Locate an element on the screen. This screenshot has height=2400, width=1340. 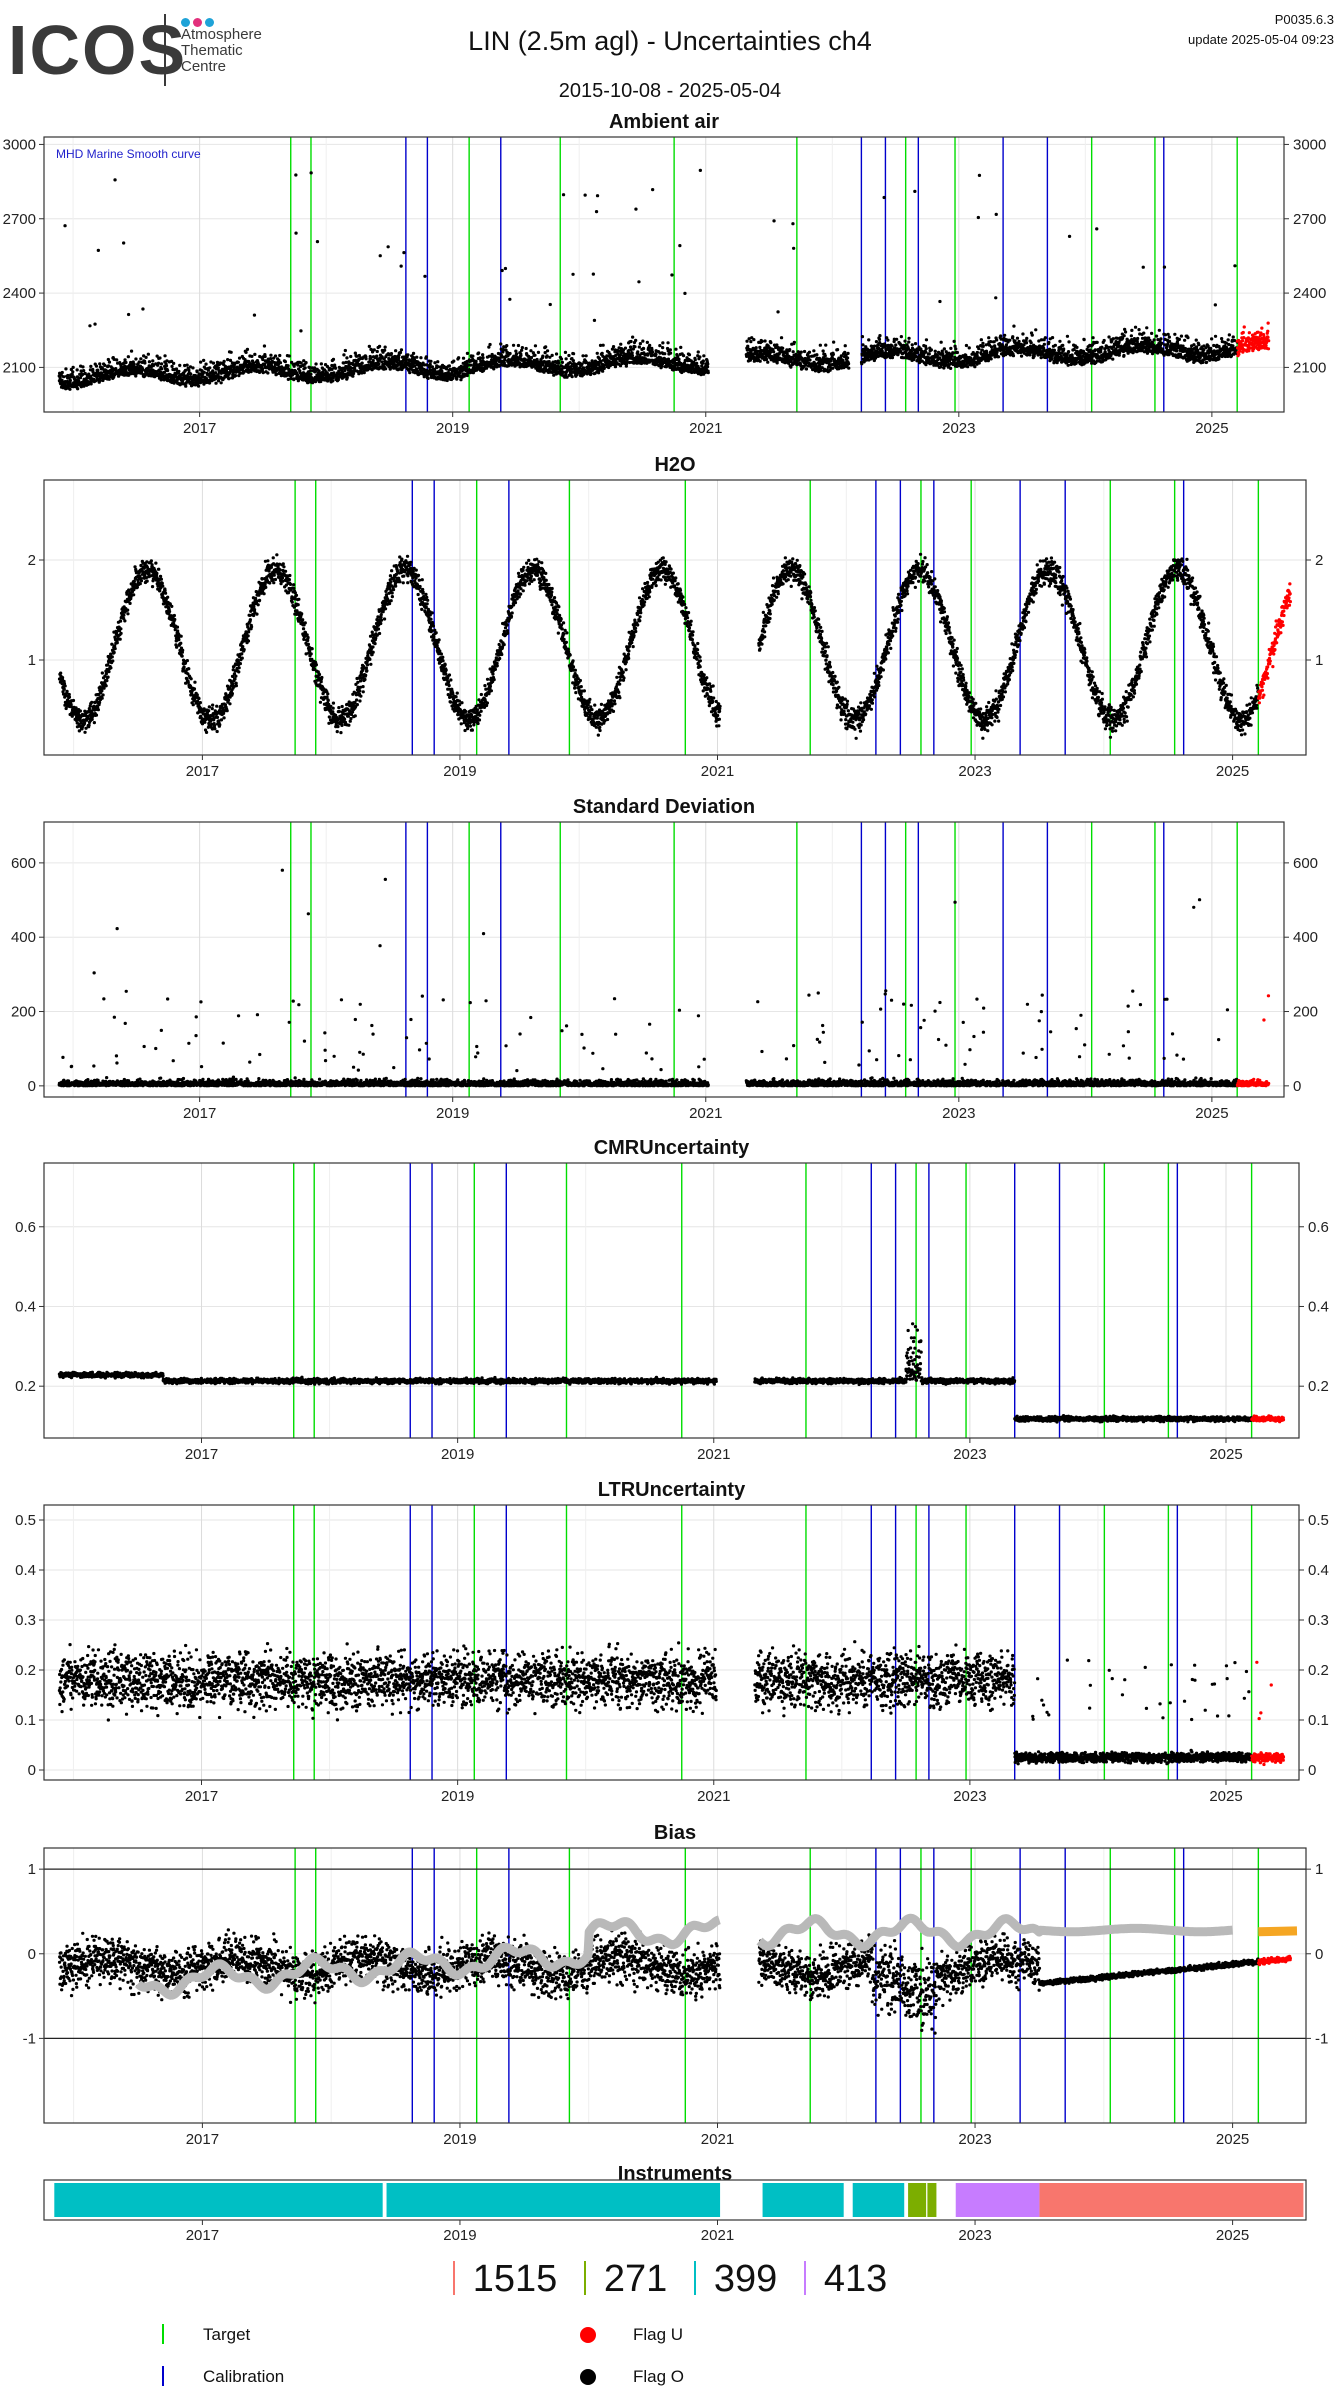
instrument-count-4: 413 is located at coordinates (845, 2279).